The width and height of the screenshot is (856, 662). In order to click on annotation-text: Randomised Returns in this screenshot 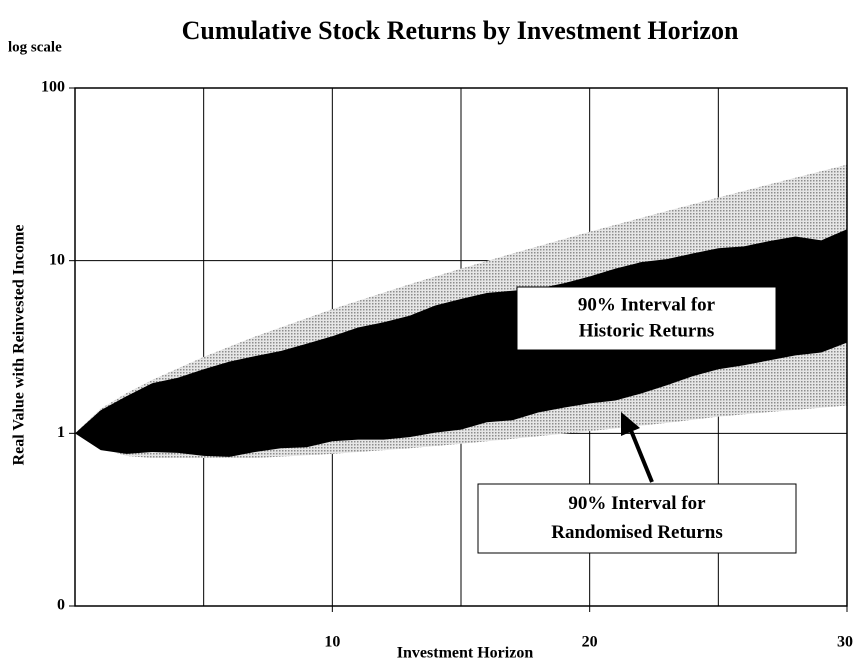, I will do `click(637, 532)`.